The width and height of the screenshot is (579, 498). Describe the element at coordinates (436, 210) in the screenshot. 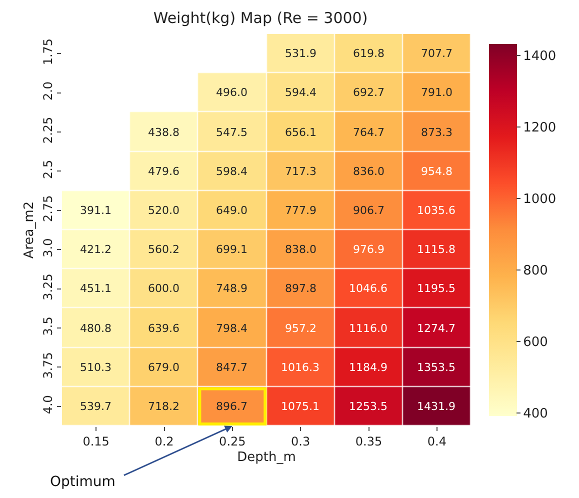

I see `data-label: 1035.6` at that location.